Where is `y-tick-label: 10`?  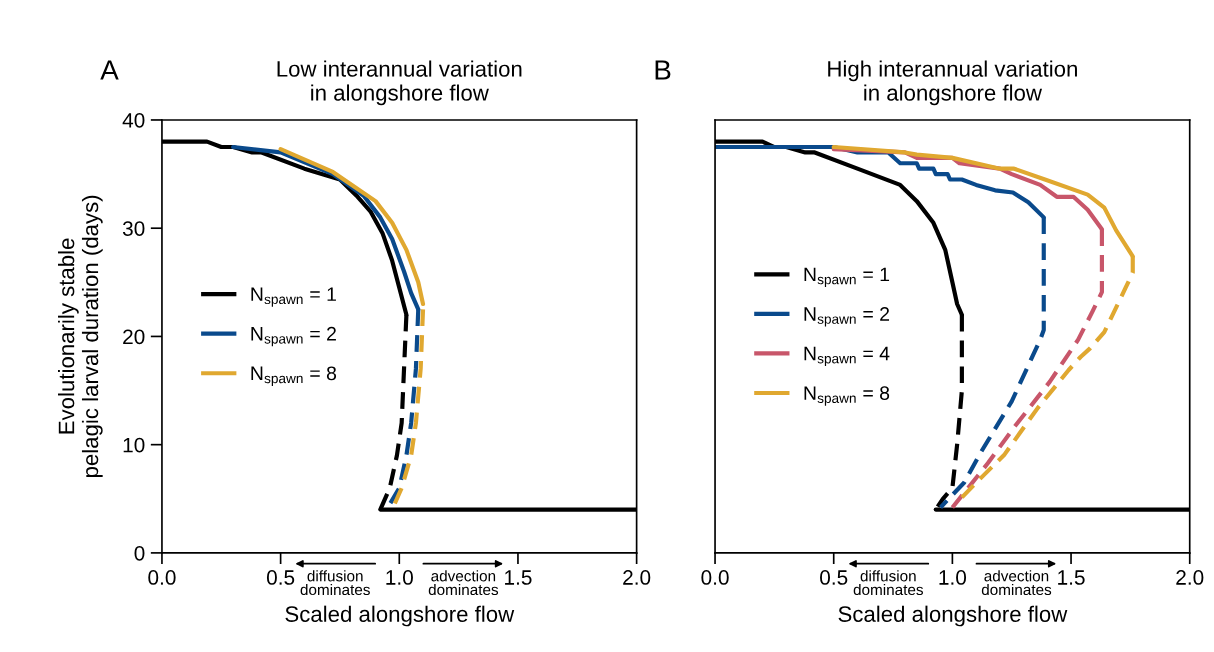 y-tick-label: 10 is located at coordinates (134, 445).